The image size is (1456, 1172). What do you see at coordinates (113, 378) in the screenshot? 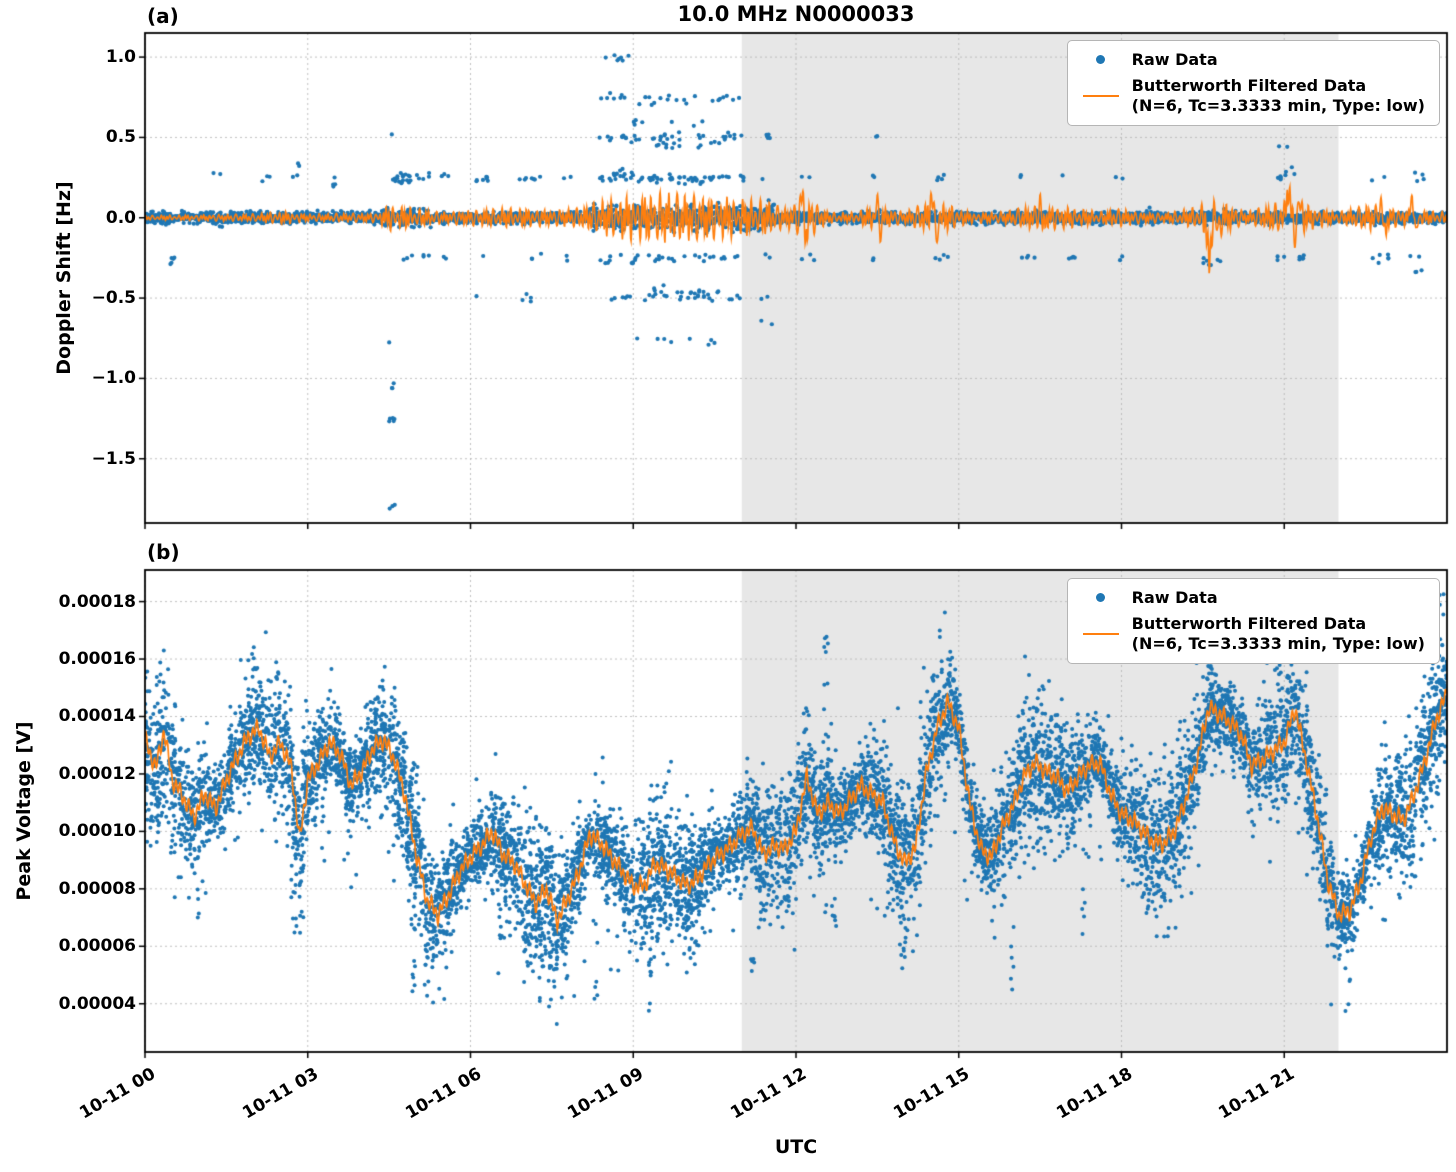
I see `y-tick-label-a: −1.0` at bounding box center [113, 378].